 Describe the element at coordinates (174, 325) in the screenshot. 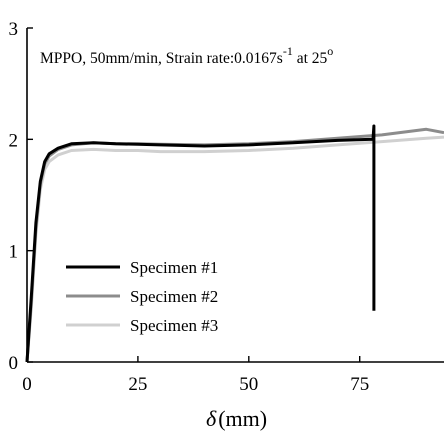

I see `legend-label-3: Specimen #3` at that location.